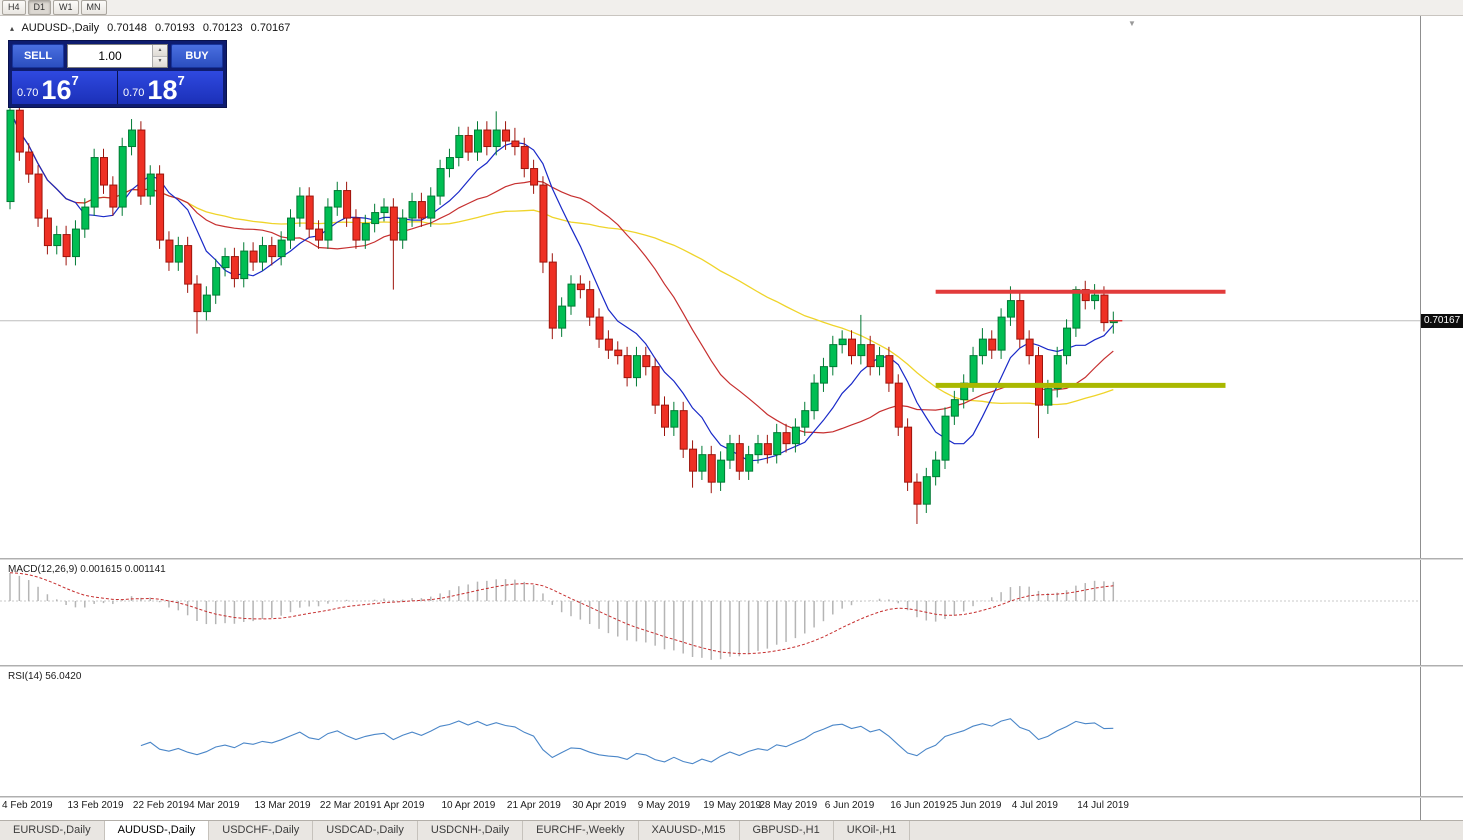 Image resolution: width=1463 pixels, height=840 pixels. I want to click on buy-button: BUY, so click(197, 56).